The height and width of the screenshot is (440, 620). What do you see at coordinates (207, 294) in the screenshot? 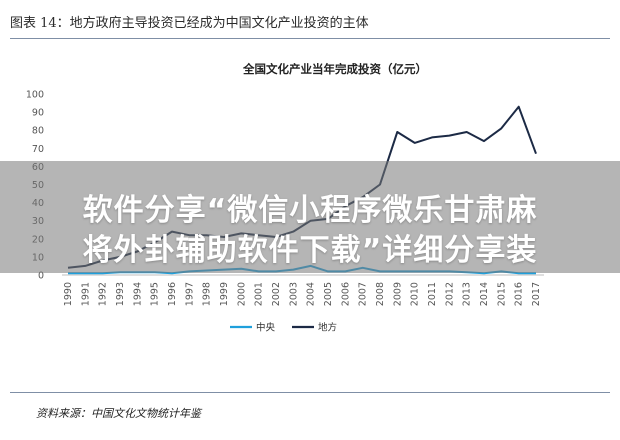
I see `x-tick-label: 1998` at bounding box center [207, 294].